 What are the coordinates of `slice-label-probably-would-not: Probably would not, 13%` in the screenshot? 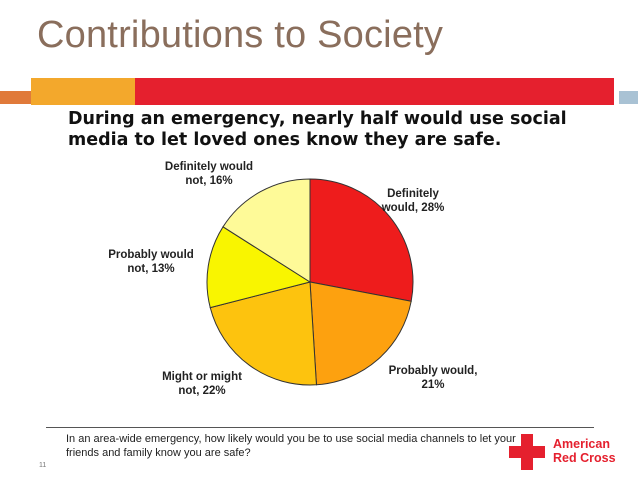 It's located at (151, 262).